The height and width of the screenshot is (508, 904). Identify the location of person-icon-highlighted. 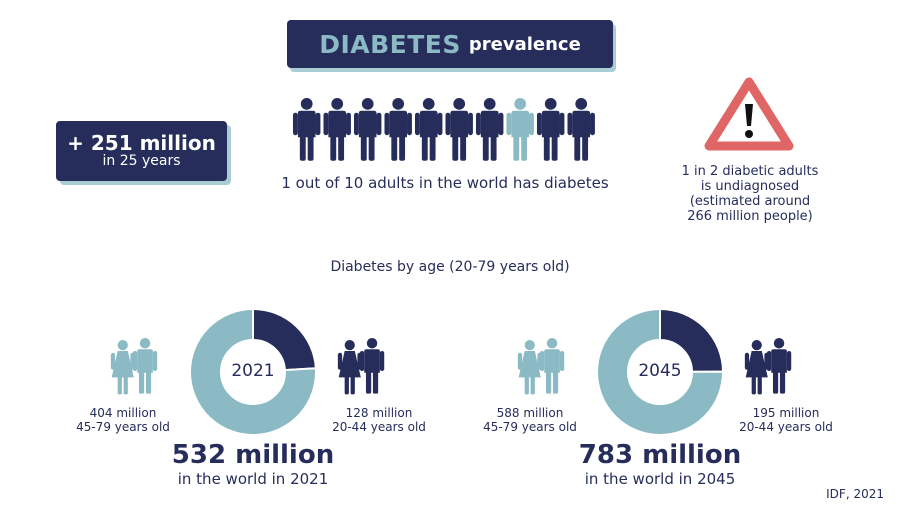
(520, 129).